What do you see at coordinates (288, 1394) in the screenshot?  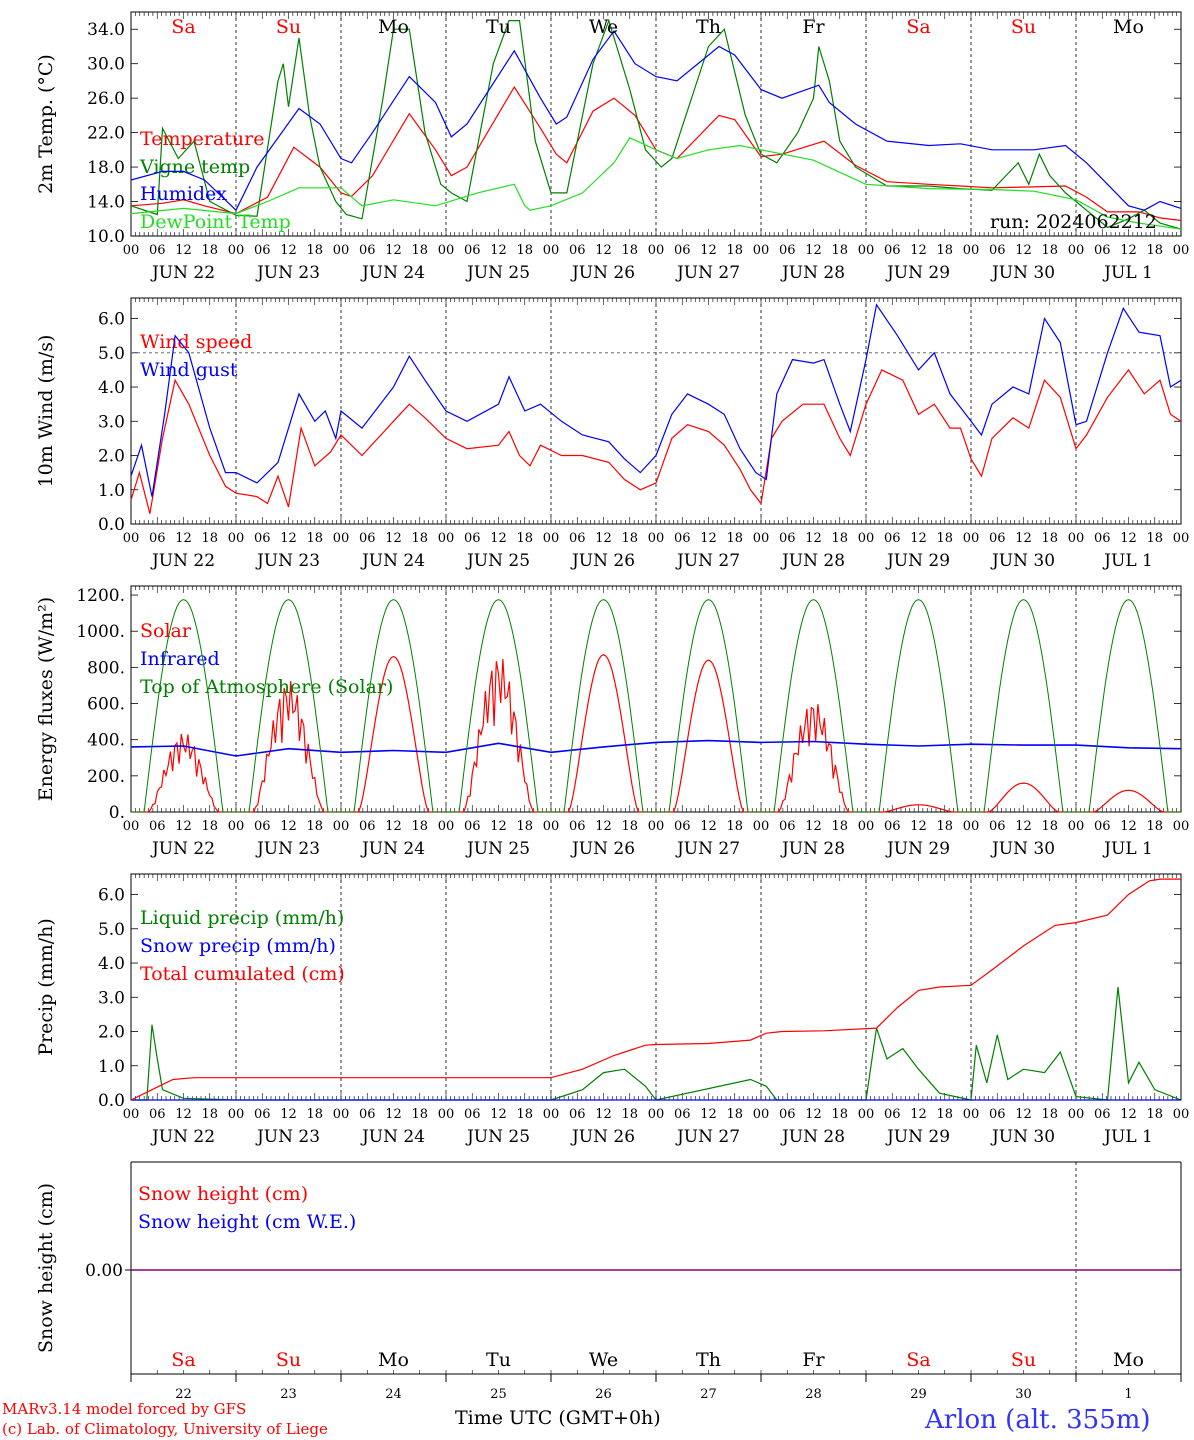 I see `day-number: 23` at bounding box center [288, 1394].